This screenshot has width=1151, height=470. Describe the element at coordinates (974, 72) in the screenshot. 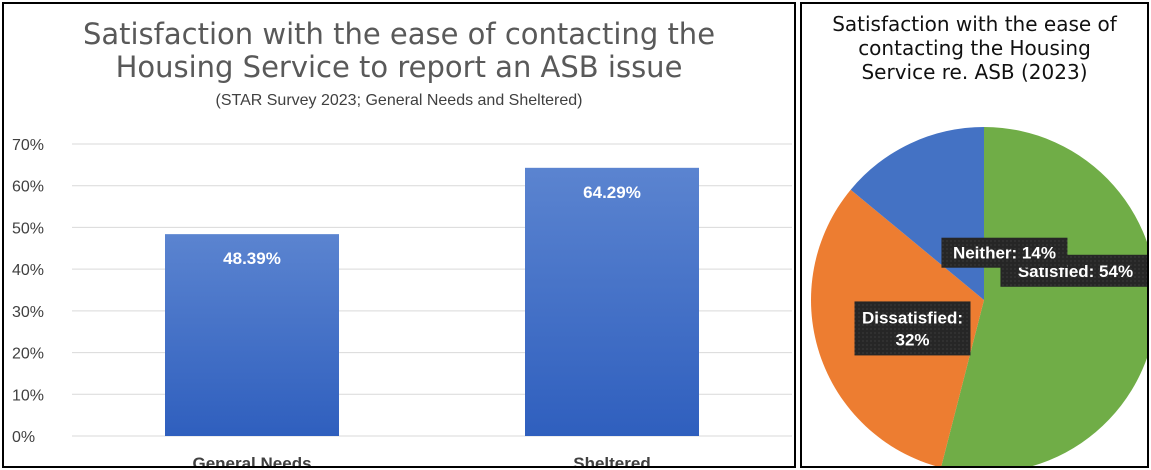

I see `pie-chart-title-line3: Service re. ASB (2023)` at that location.